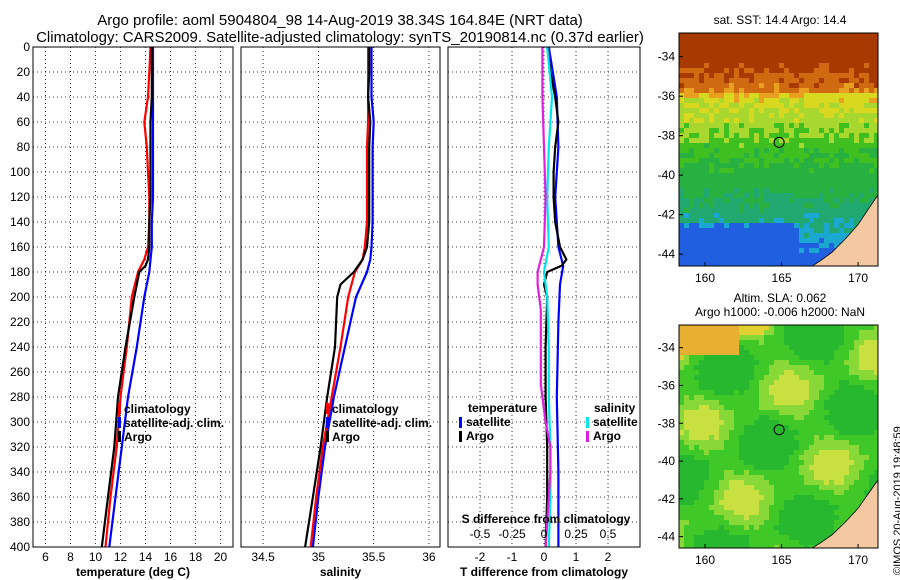  Describe the element at coordinates (346, 437) in the screenshot. I see `salinity-panel-legend-label: Argo` at that location.